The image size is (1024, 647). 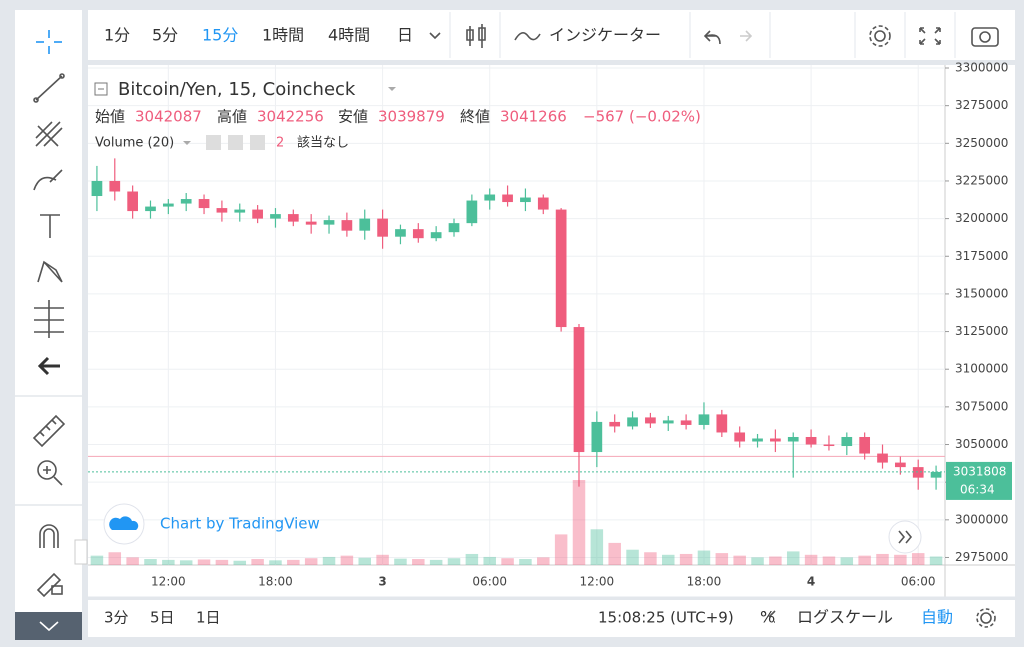 I want to click on legend-value: 3041266, so click(x=533, y=117).